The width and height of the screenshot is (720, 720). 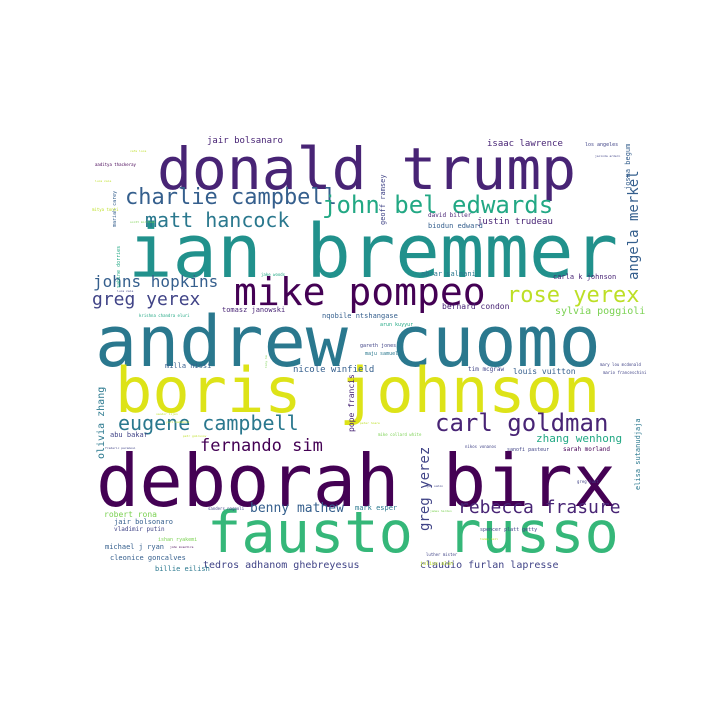 What do you see at coordinates (489, 539) in the screenshot?
I see `word: tommy hall` at bounding box center [489, 539].